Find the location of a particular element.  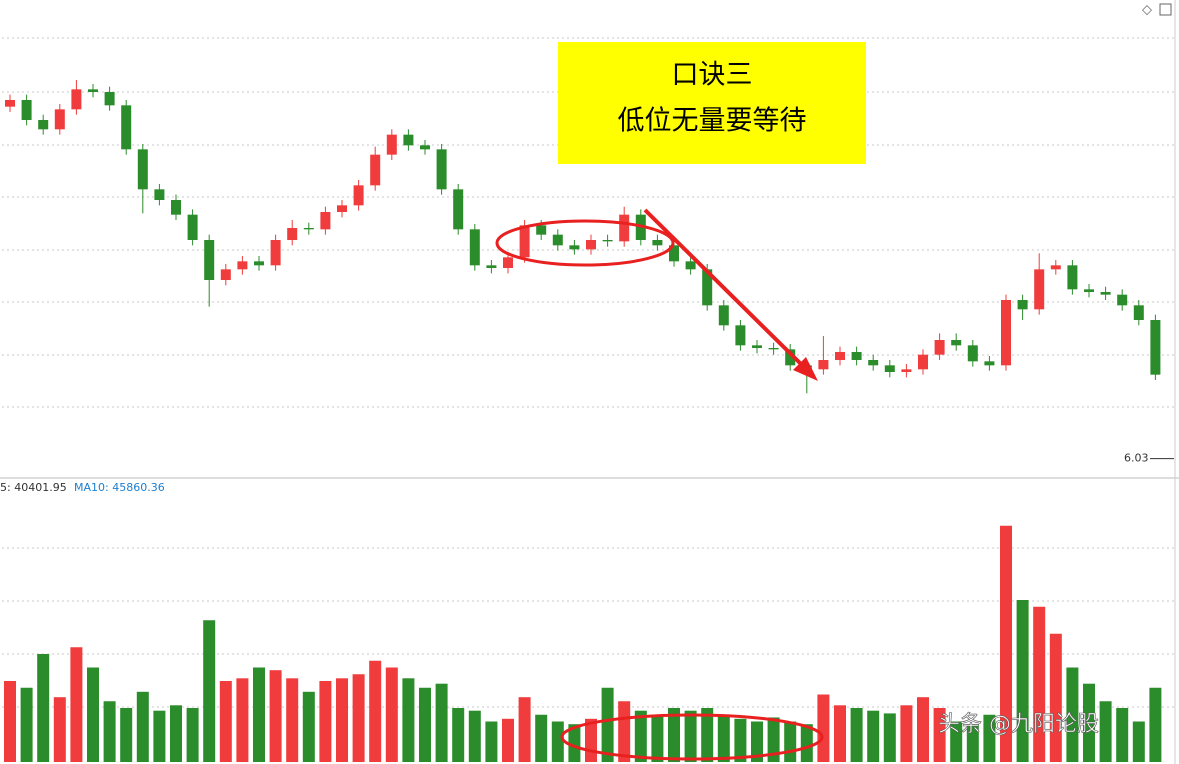

ma5-label: 5: 40401.95 is located at coordinates (33, 487).